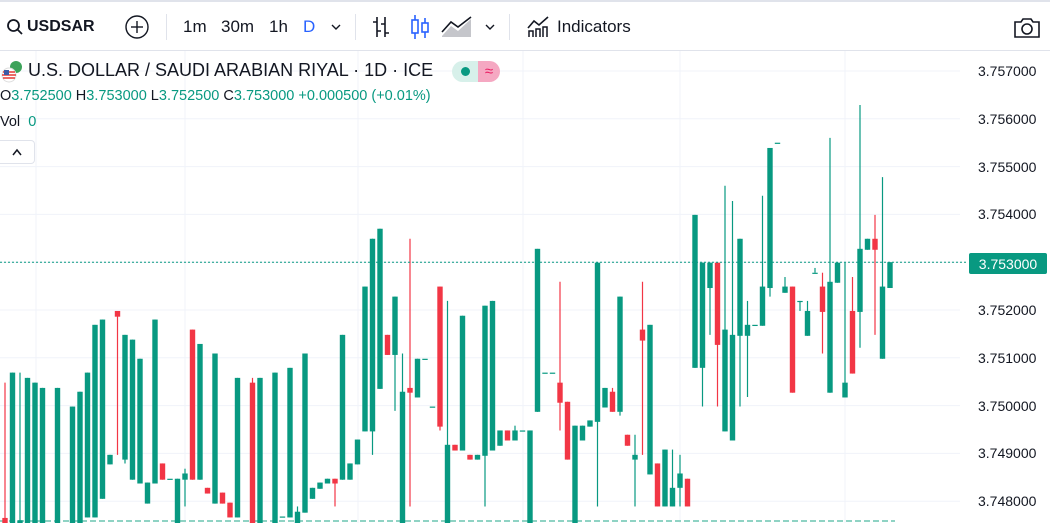 This screenshot has height=523, width=1050. Describe the element at coordinates (278, 26) in the screenshot. I see `interval-1h: 1h` at that location.